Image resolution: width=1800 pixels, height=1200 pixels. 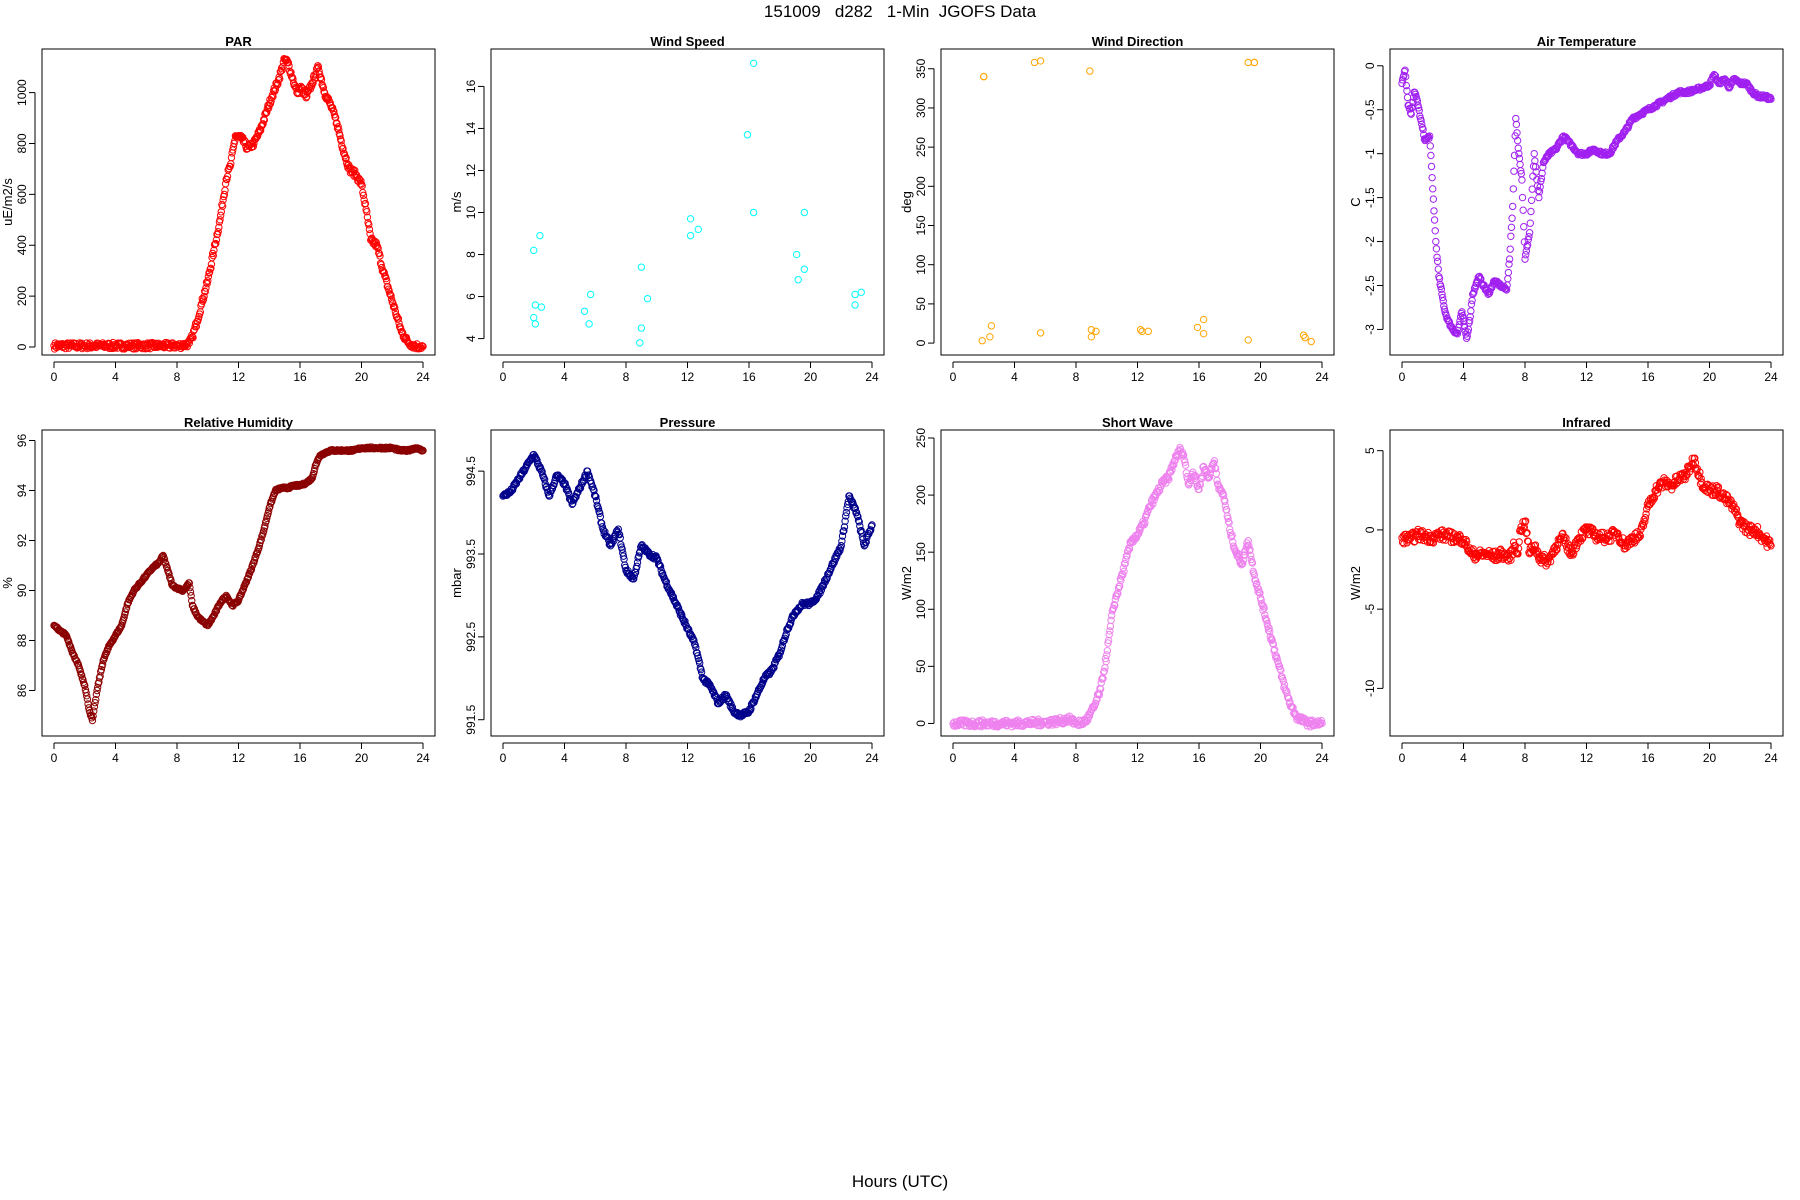 What do you see at coordinates (177, 758) in the screenshot?
I see `x-tick-label: 8` at bounding box center [177, 758].